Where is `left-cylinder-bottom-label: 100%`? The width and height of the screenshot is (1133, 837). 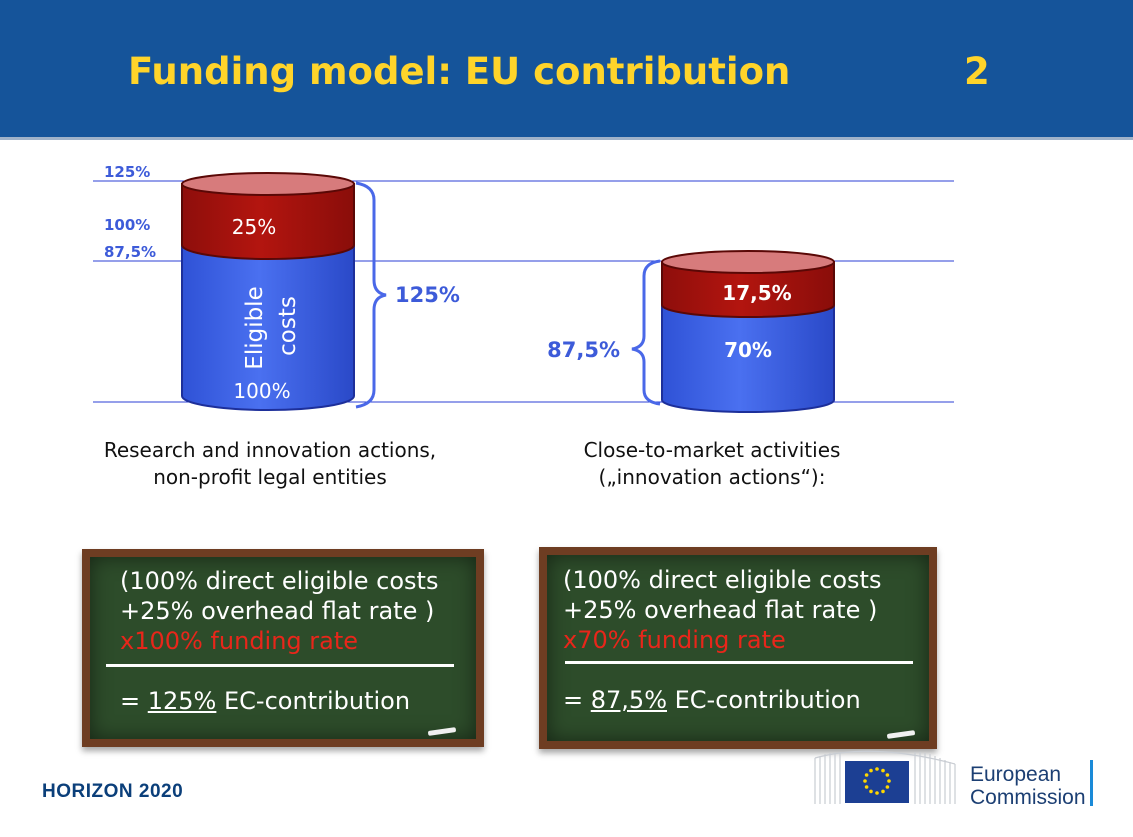
left-cylinder-bottom-label: 100% is located at coordinates (261, 391).